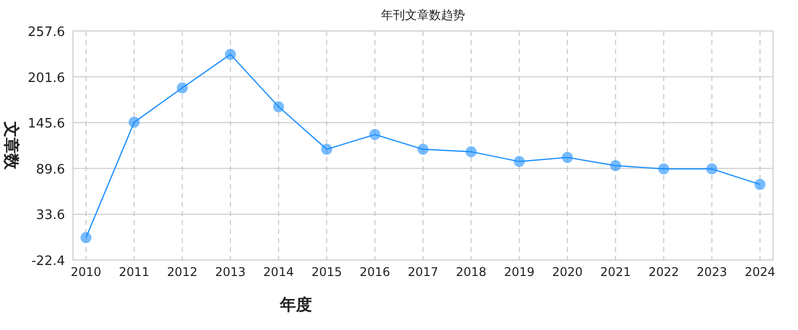 This screenshot has width=798, height=330. What do you see at coordinates (567, 272) in the screenshot?
I see `x-tick-label: 2020` at bounding box center [567, 272].